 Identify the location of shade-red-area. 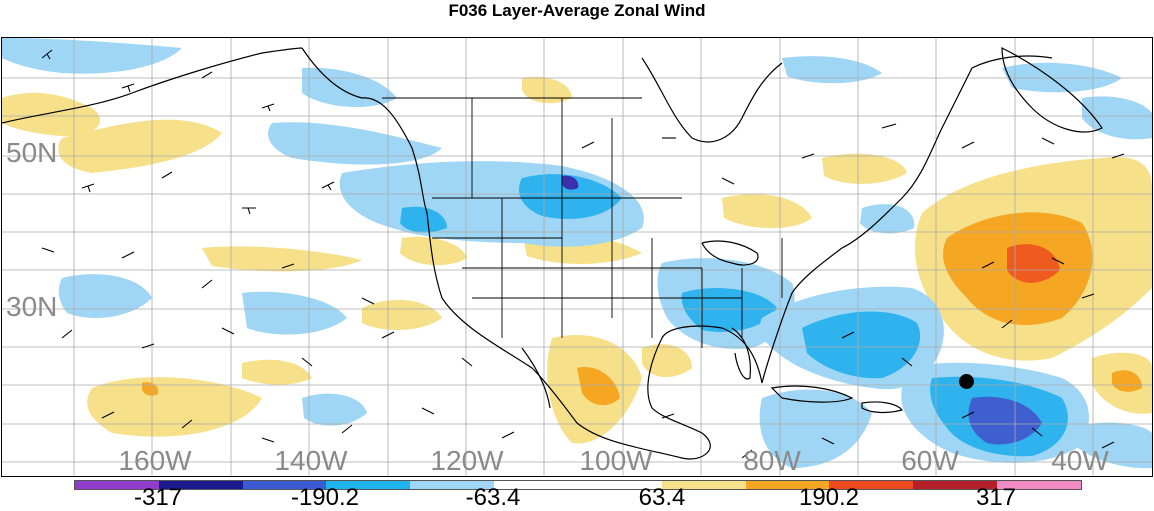
(1033, 263).